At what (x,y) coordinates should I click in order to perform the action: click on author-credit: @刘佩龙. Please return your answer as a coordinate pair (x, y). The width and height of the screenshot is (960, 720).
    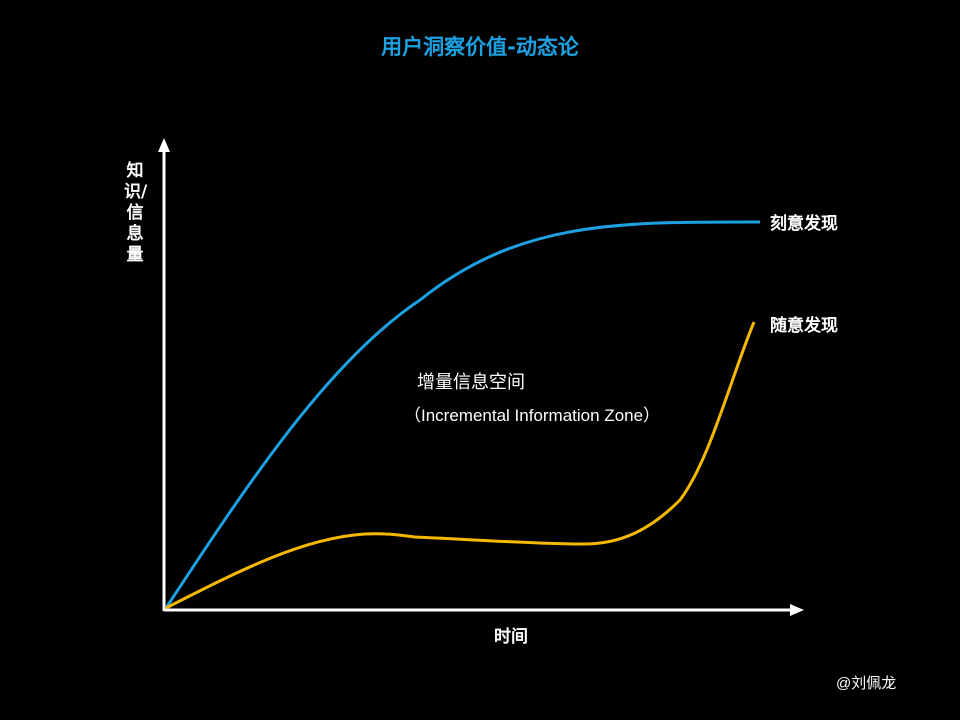
    Looking at the image, I should click on (866, 683).